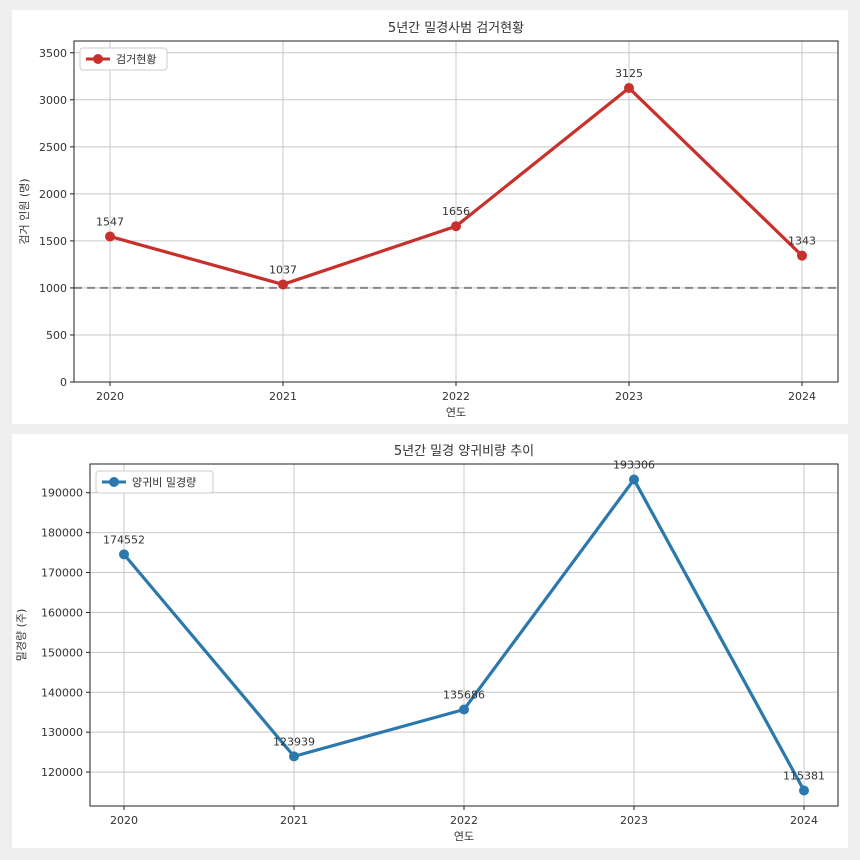 This screenshot has width=860, height=860. Describe the element at coordinates (110, 221) in the screenshot. I see `data-label: 1547` at that location.